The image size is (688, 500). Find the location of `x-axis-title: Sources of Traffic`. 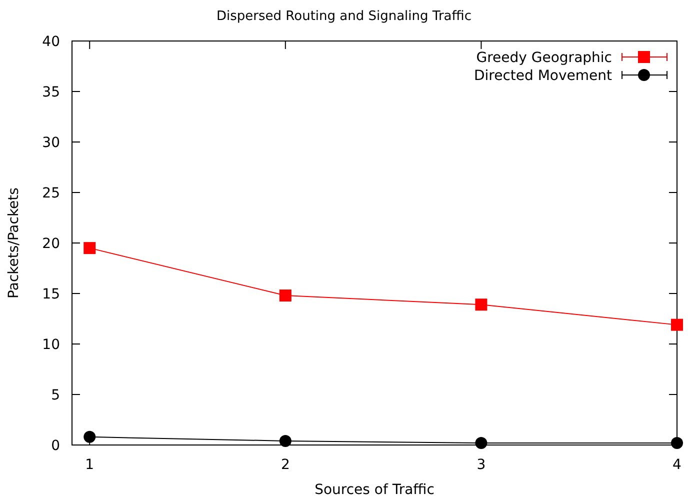

x-axis-title: Sources of Traffic is located at coordinates (374, 490).